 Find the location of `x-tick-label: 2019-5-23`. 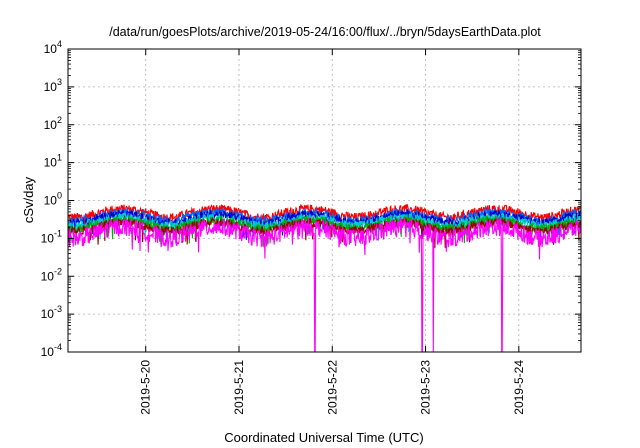

x-tick-label: 2019-5-23 is located at coordinates (426, 387).